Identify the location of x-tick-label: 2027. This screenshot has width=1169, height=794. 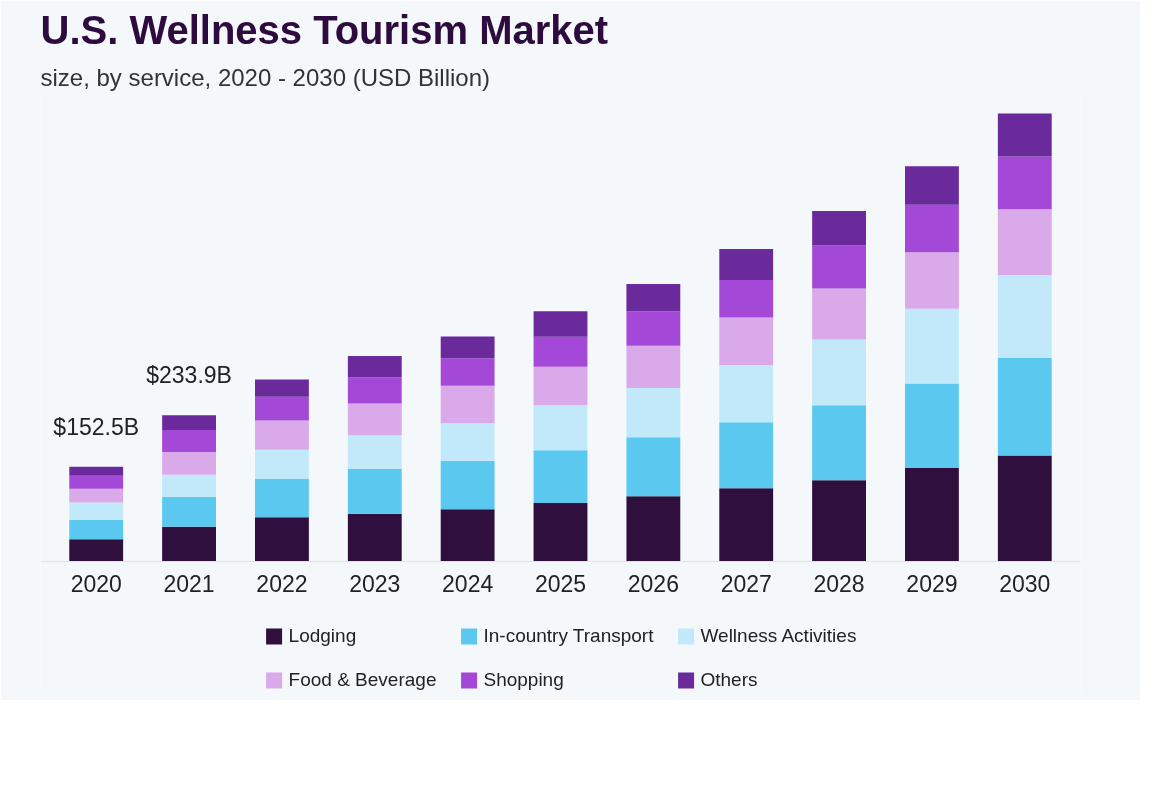
(746, 584).